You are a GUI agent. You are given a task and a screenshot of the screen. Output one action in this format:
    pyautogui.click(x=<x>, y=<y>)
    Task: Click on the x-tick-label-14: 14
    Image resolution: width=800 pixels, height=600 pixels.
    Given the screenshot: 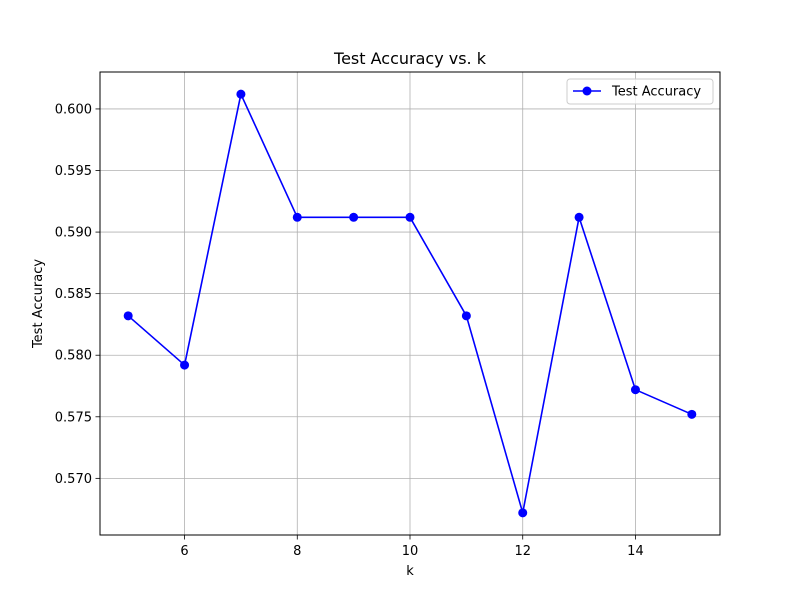 What is the action you would take?
    pyautogui.click(x=635, y=551)
    